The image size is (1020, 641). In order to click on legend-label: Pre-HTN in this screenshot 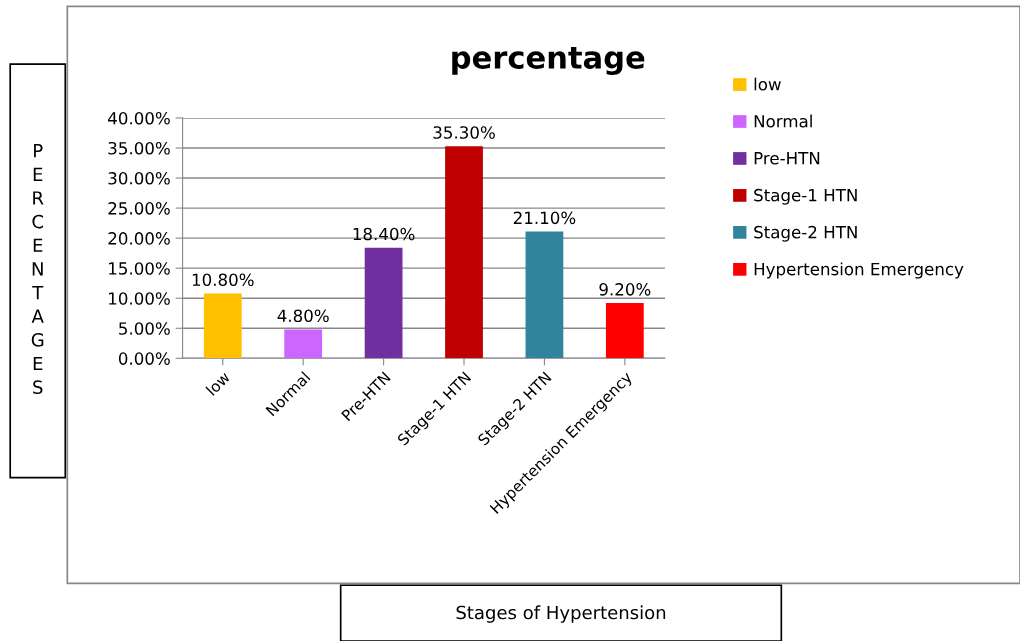, I will do `click(787, 158)`.